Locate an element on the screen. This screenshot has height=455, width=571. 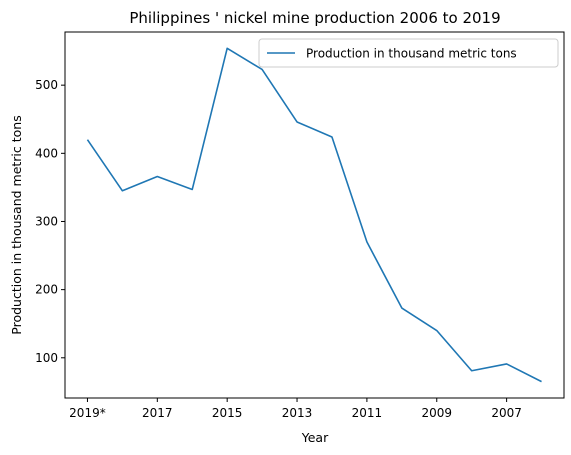
y-tick-label: 100 is located at coordinates (46, 358).